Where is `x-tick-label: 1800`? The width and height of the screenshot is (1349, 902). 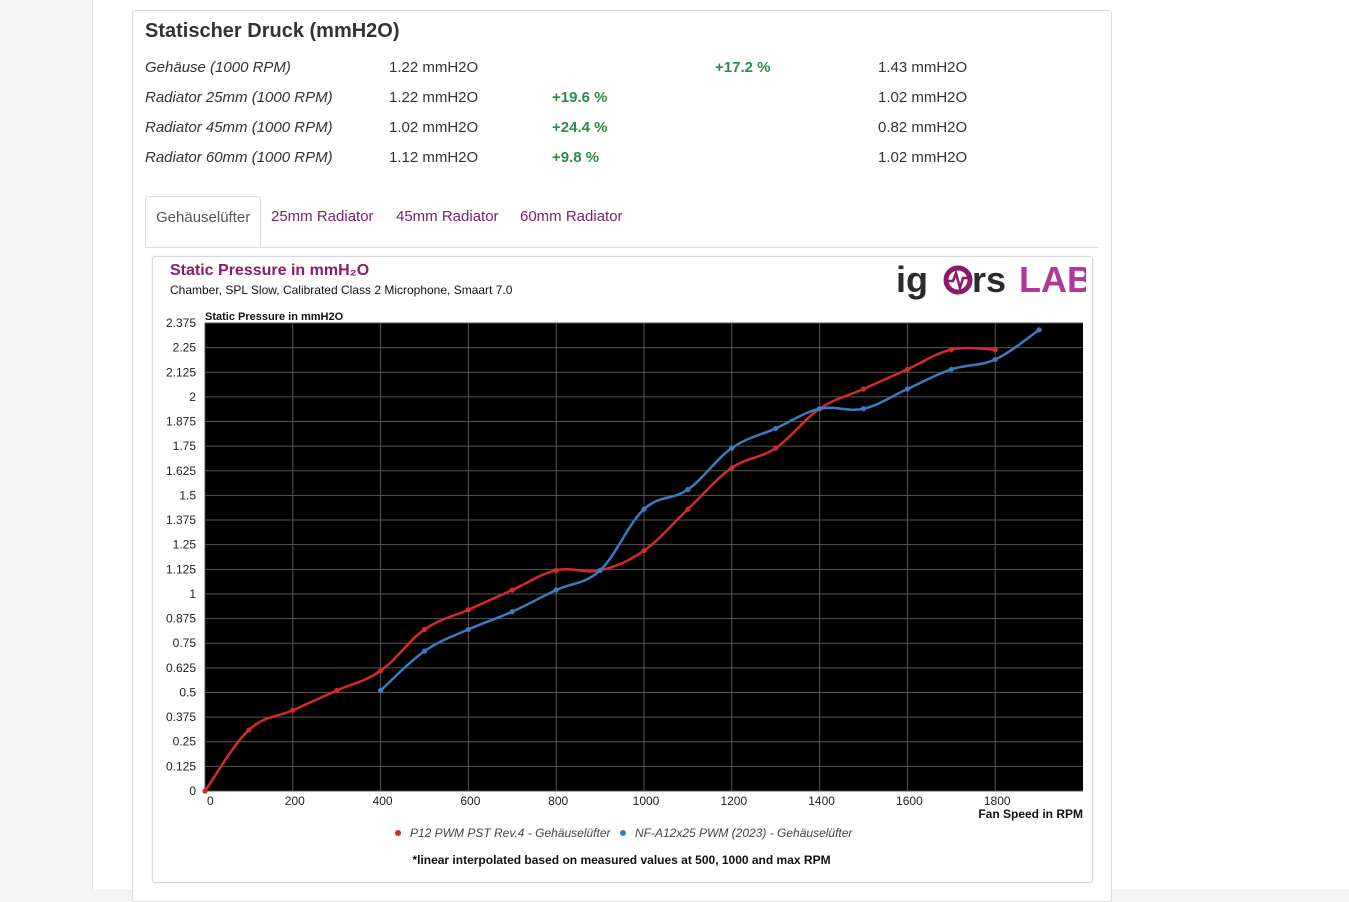
x-tick-label: 1800 is located at coordinates (997, 801).